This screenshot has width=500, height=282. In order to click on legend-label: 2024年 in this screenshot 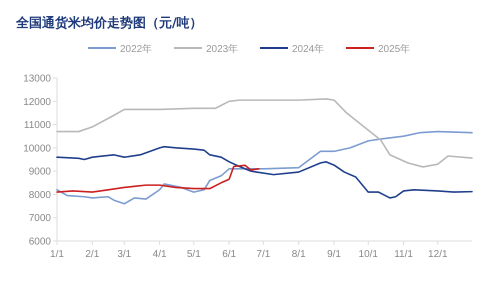, I will do `click(308, 49)`.